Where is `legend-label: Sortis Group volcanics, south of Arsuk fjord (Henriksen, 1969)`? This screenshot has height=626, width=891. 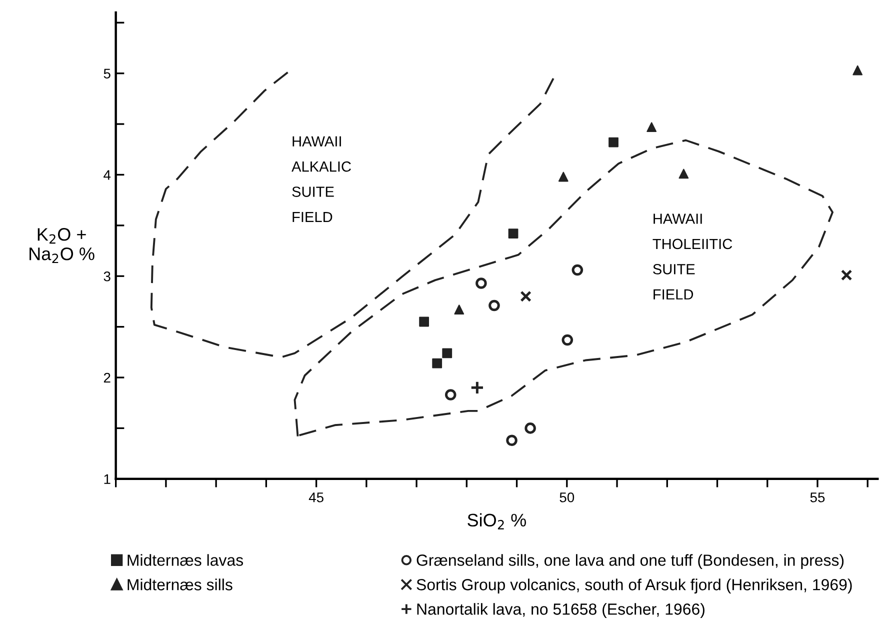
legend-label: Sortis Group volcanics, south of Arsuk fjord (Henriksen, 1969) is located at coordinates (634, 586).